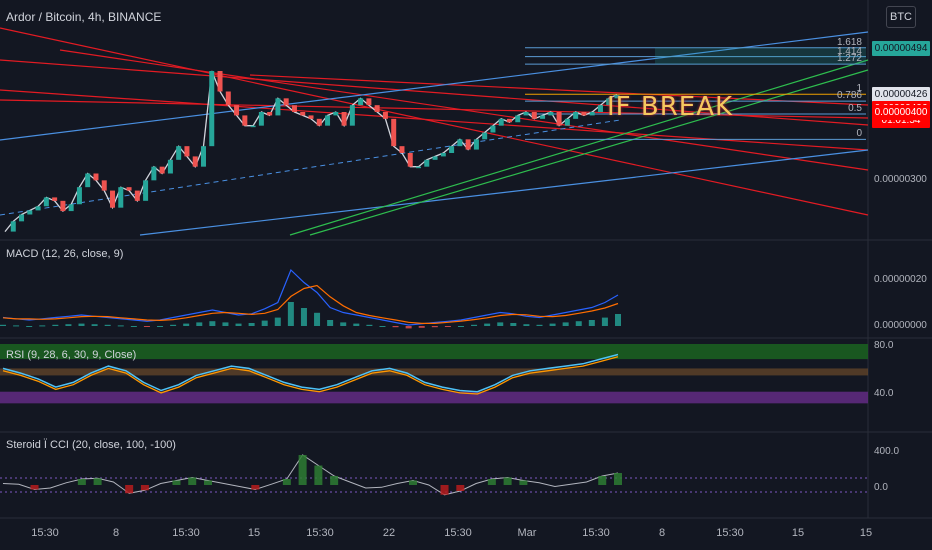 The height and width of the screenshot is (550, 932). What do you see at coordinates (310, 167) in the screenshot?
I see `blue-dashed-line` at bounding box center [310, 167].